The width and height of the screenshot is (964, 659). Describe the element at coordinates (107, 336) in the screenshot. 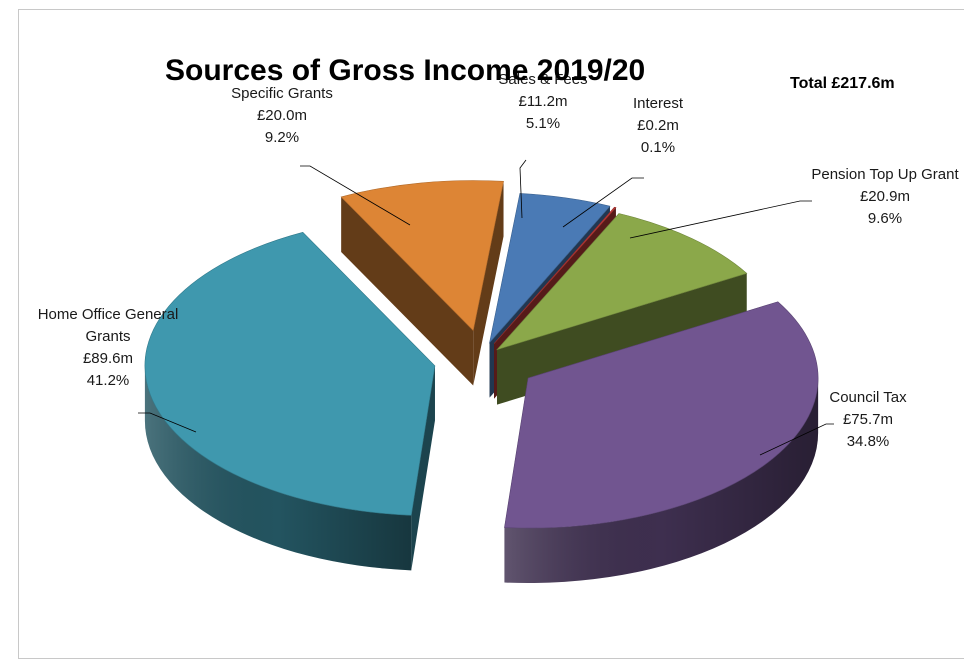

I see `slice-label-4-line-1: Grants` at that location.